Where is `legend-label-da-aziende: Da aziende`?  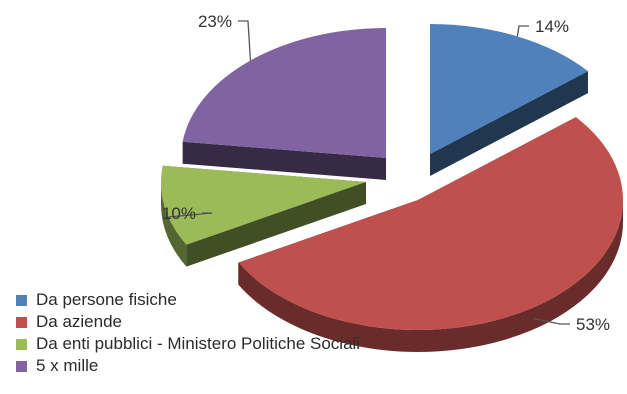
legend-label-da-aziende: Da aziende is located at coordinates (79, 321).